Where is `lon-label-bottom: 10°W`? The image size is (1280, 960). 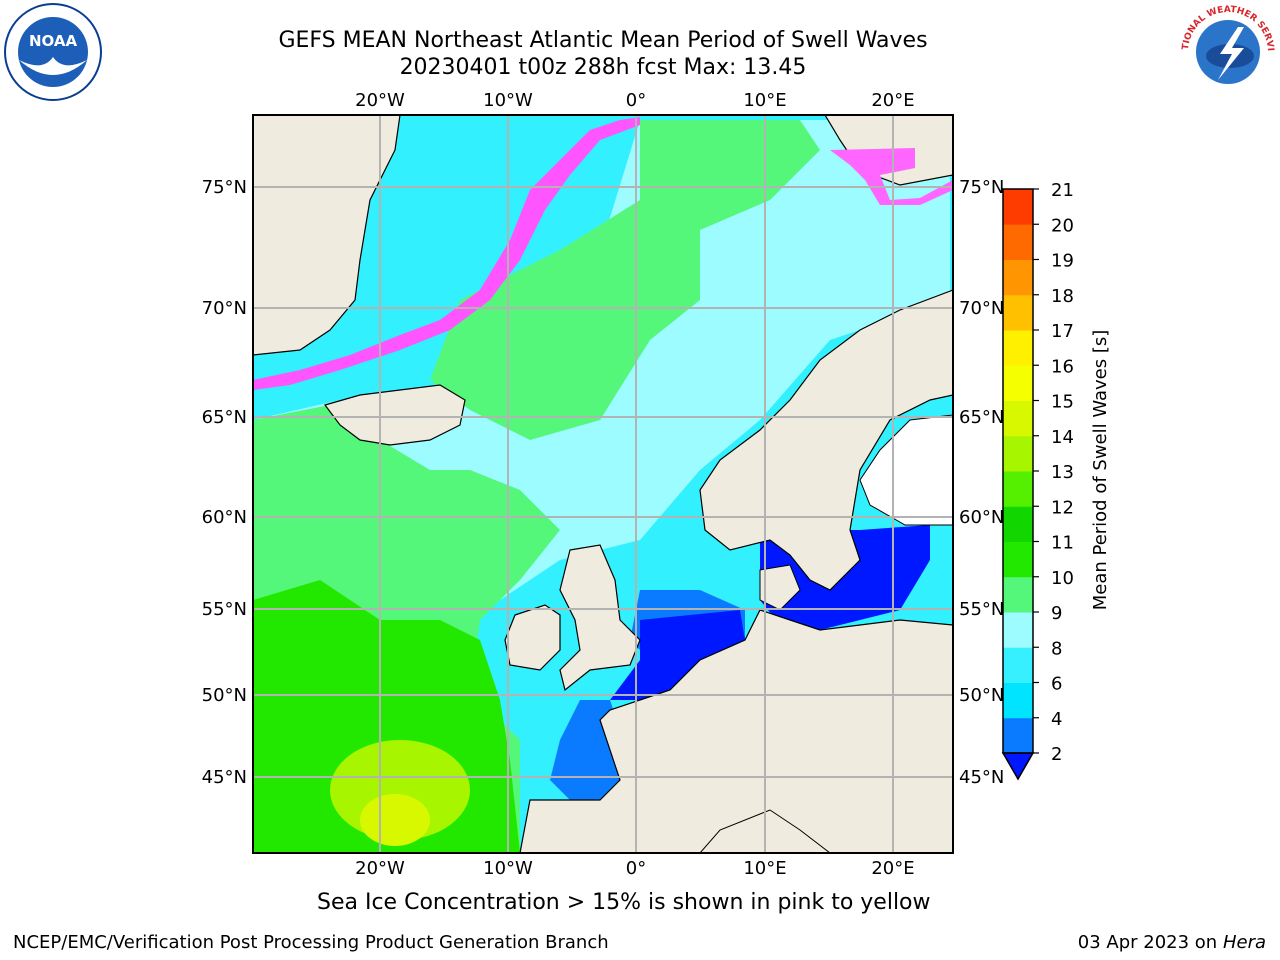
lon-label-bottom: 10°W is located at coordinates (508, 868).